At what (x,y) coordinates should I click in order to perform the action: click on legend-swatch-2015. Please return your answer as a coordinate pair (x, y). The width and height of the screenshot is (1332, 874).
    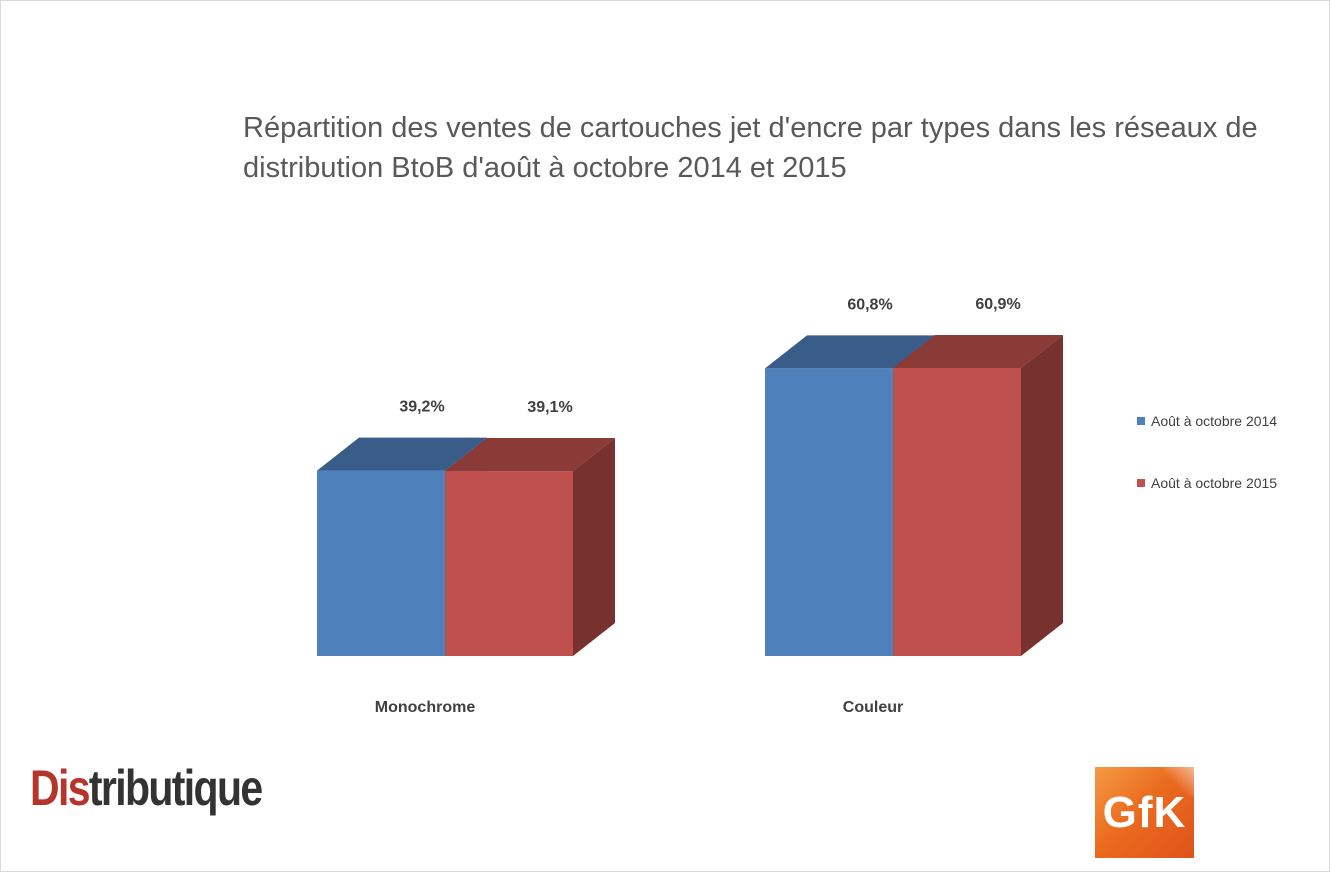
    Looking at the image, I should click on (1141, 483).